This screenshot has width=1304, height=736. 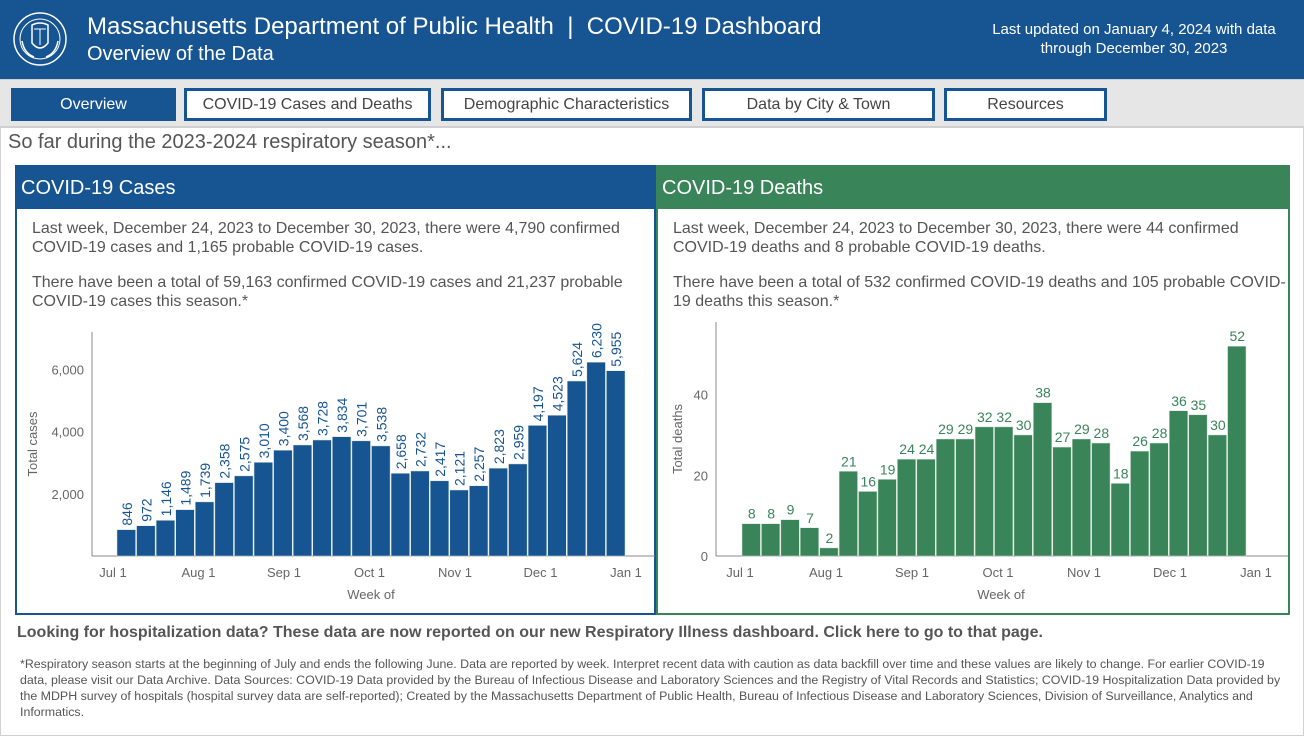 I want to click on bar-value-label: 5,624, so click(x=577, y=359).